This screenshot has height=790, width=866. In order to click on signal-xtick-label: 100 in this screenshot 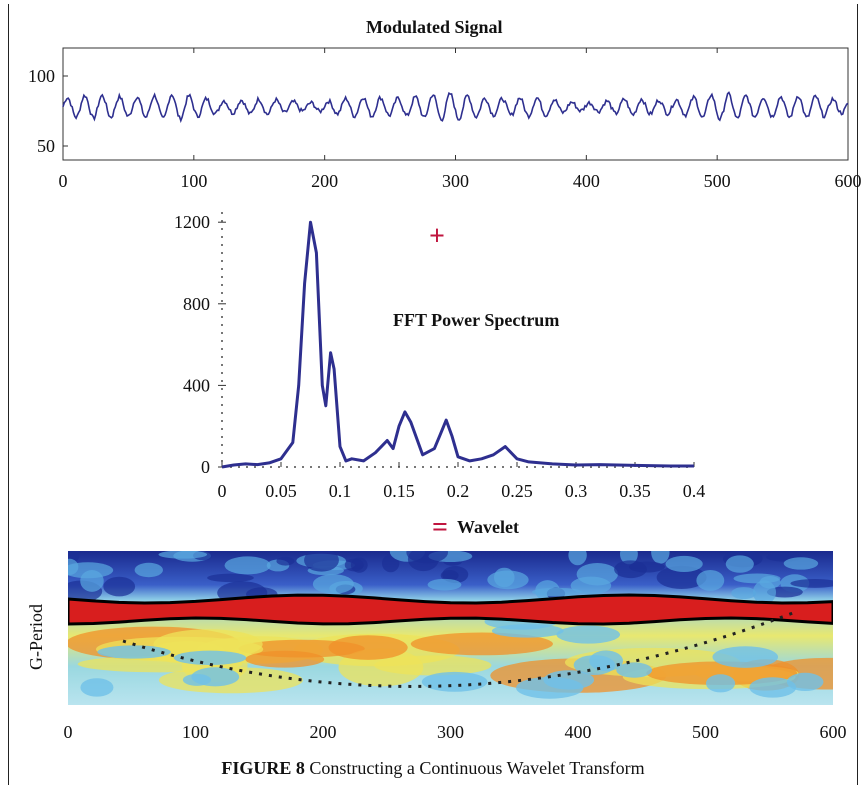, I will do `click(193, 181)`.